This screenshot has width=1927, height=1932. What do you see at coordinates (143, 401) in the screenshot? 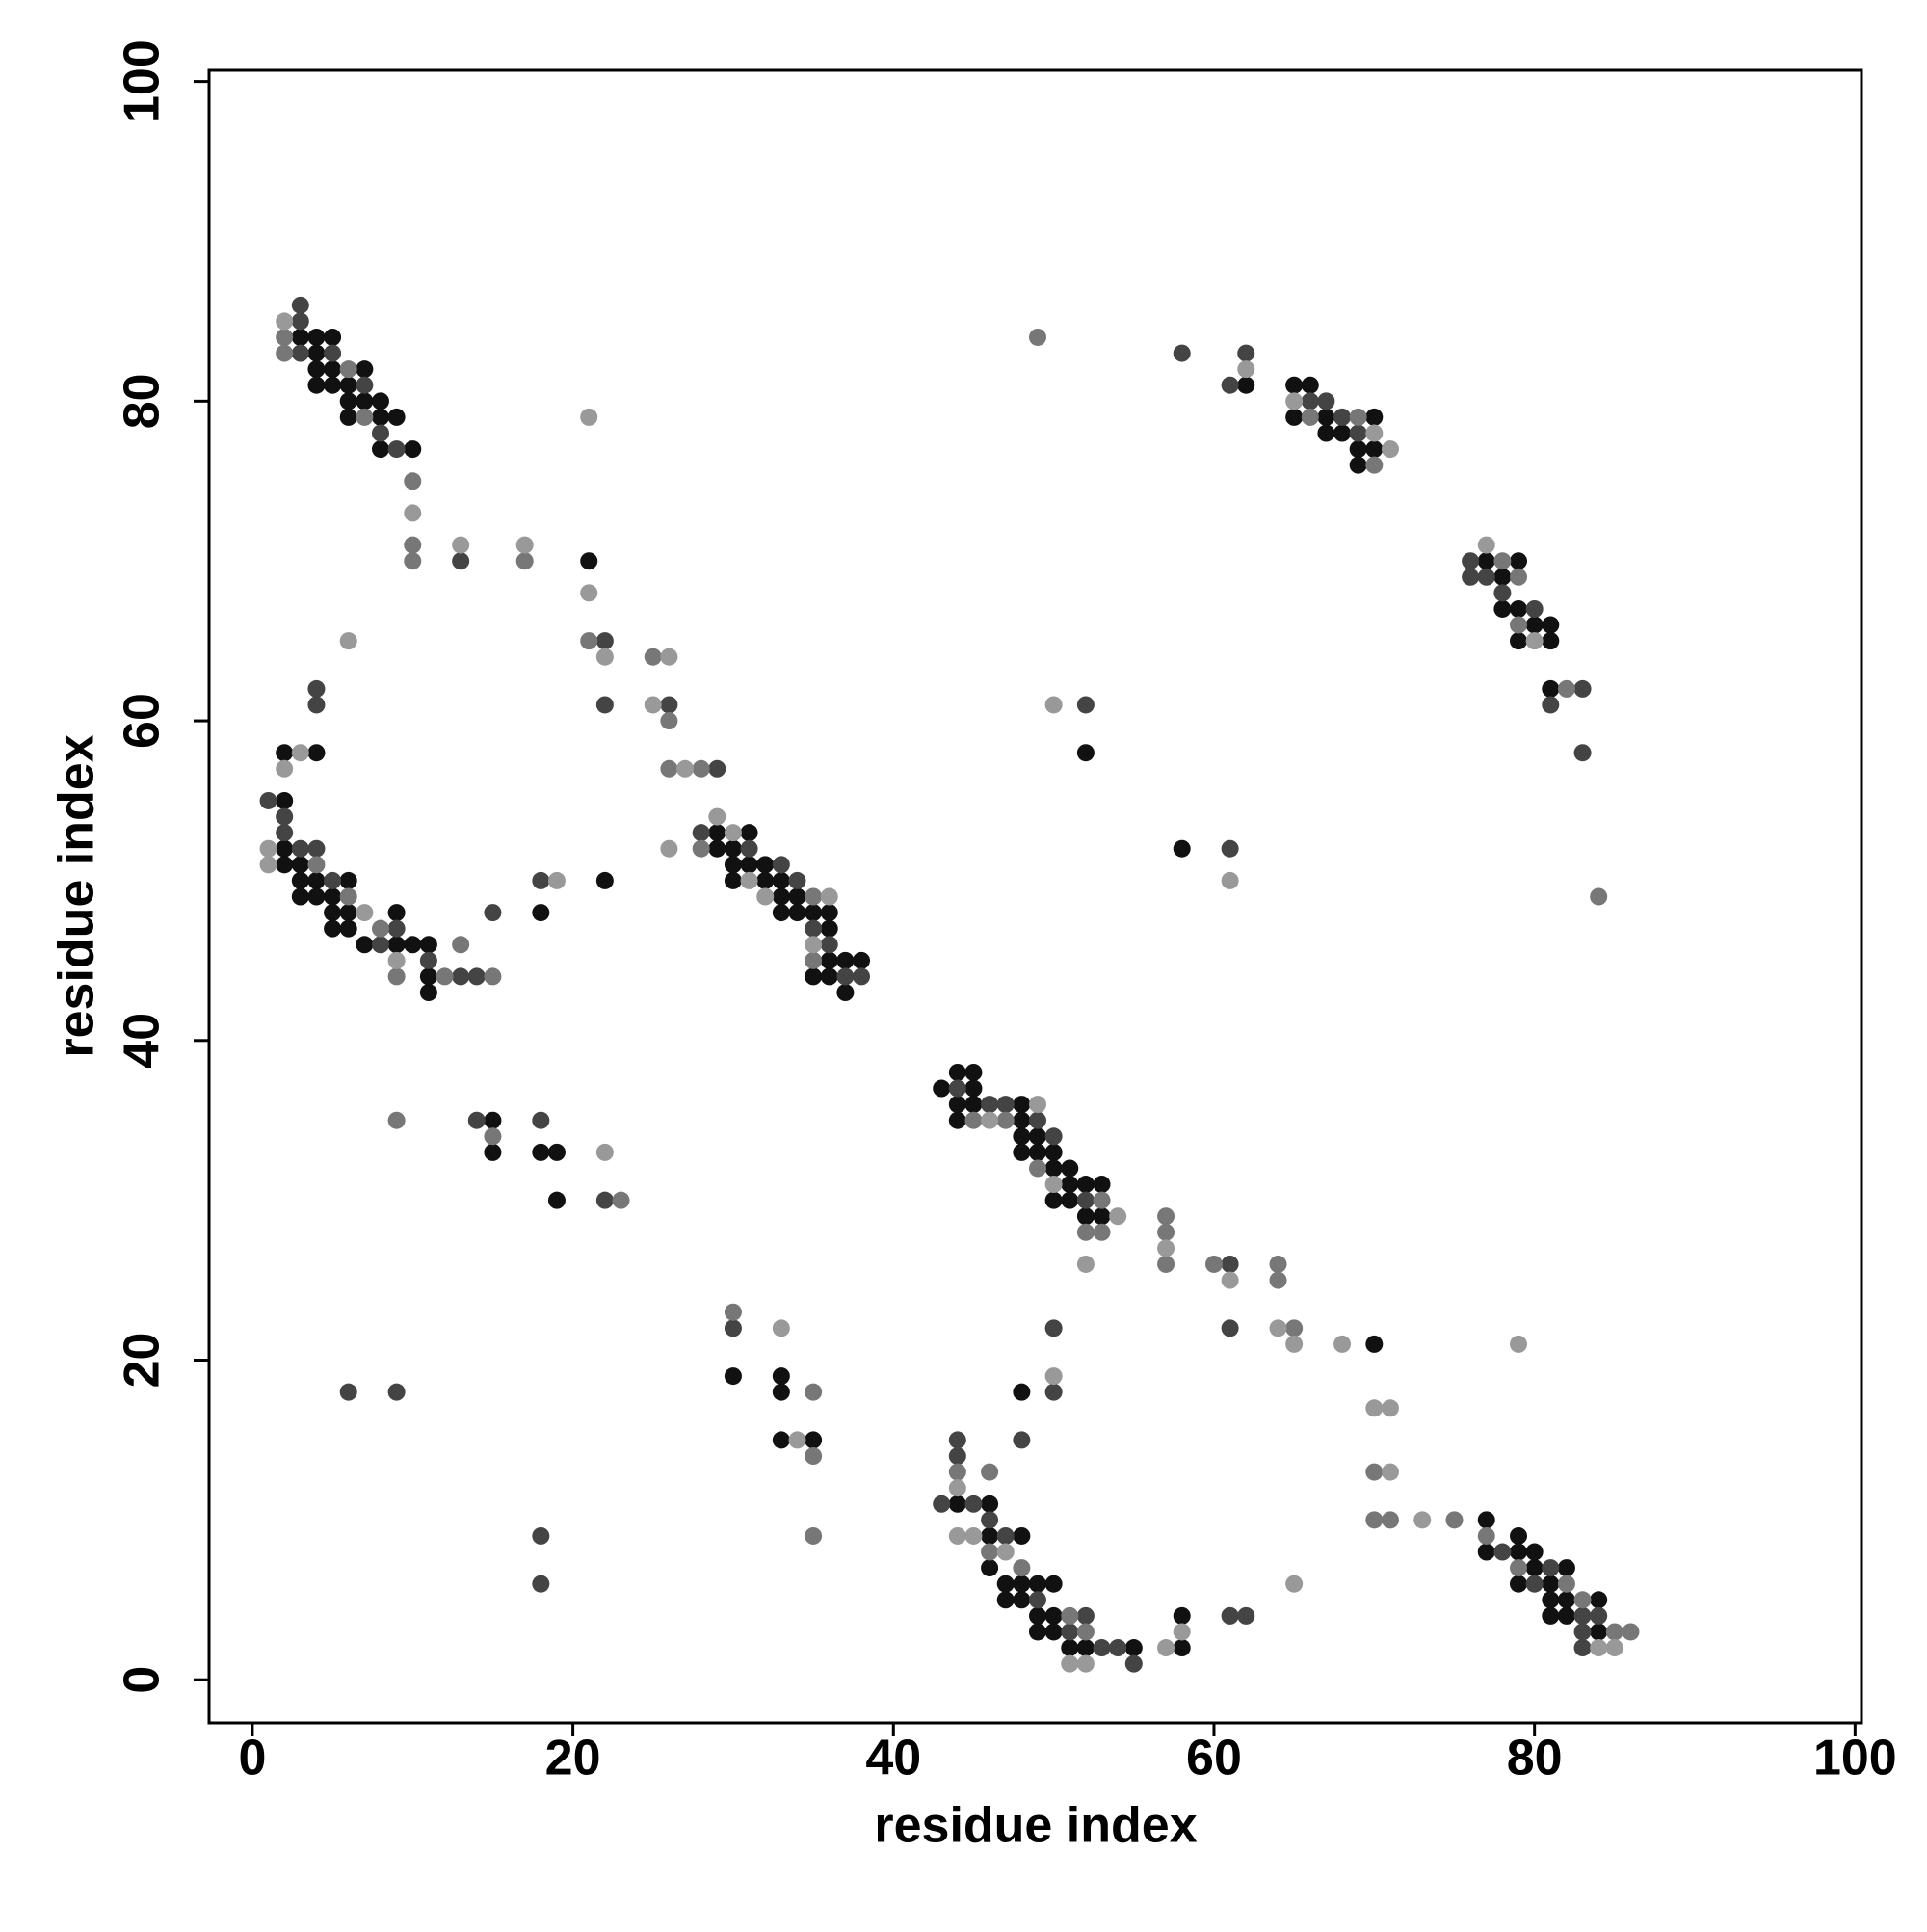
I see `y-tick-label: 80` at bounding box center [143, 401].